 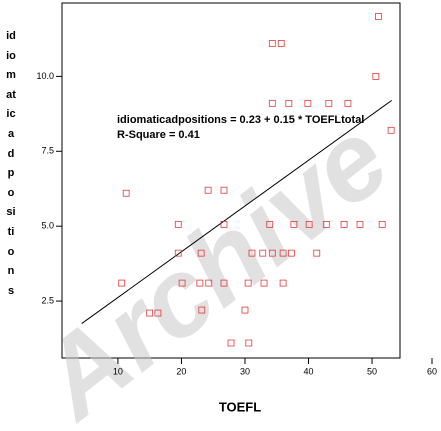 What do you see at coordinates (181, 371) in the screenshot?
I see `x-tick-label: 20` at bounding box center [181, 371].